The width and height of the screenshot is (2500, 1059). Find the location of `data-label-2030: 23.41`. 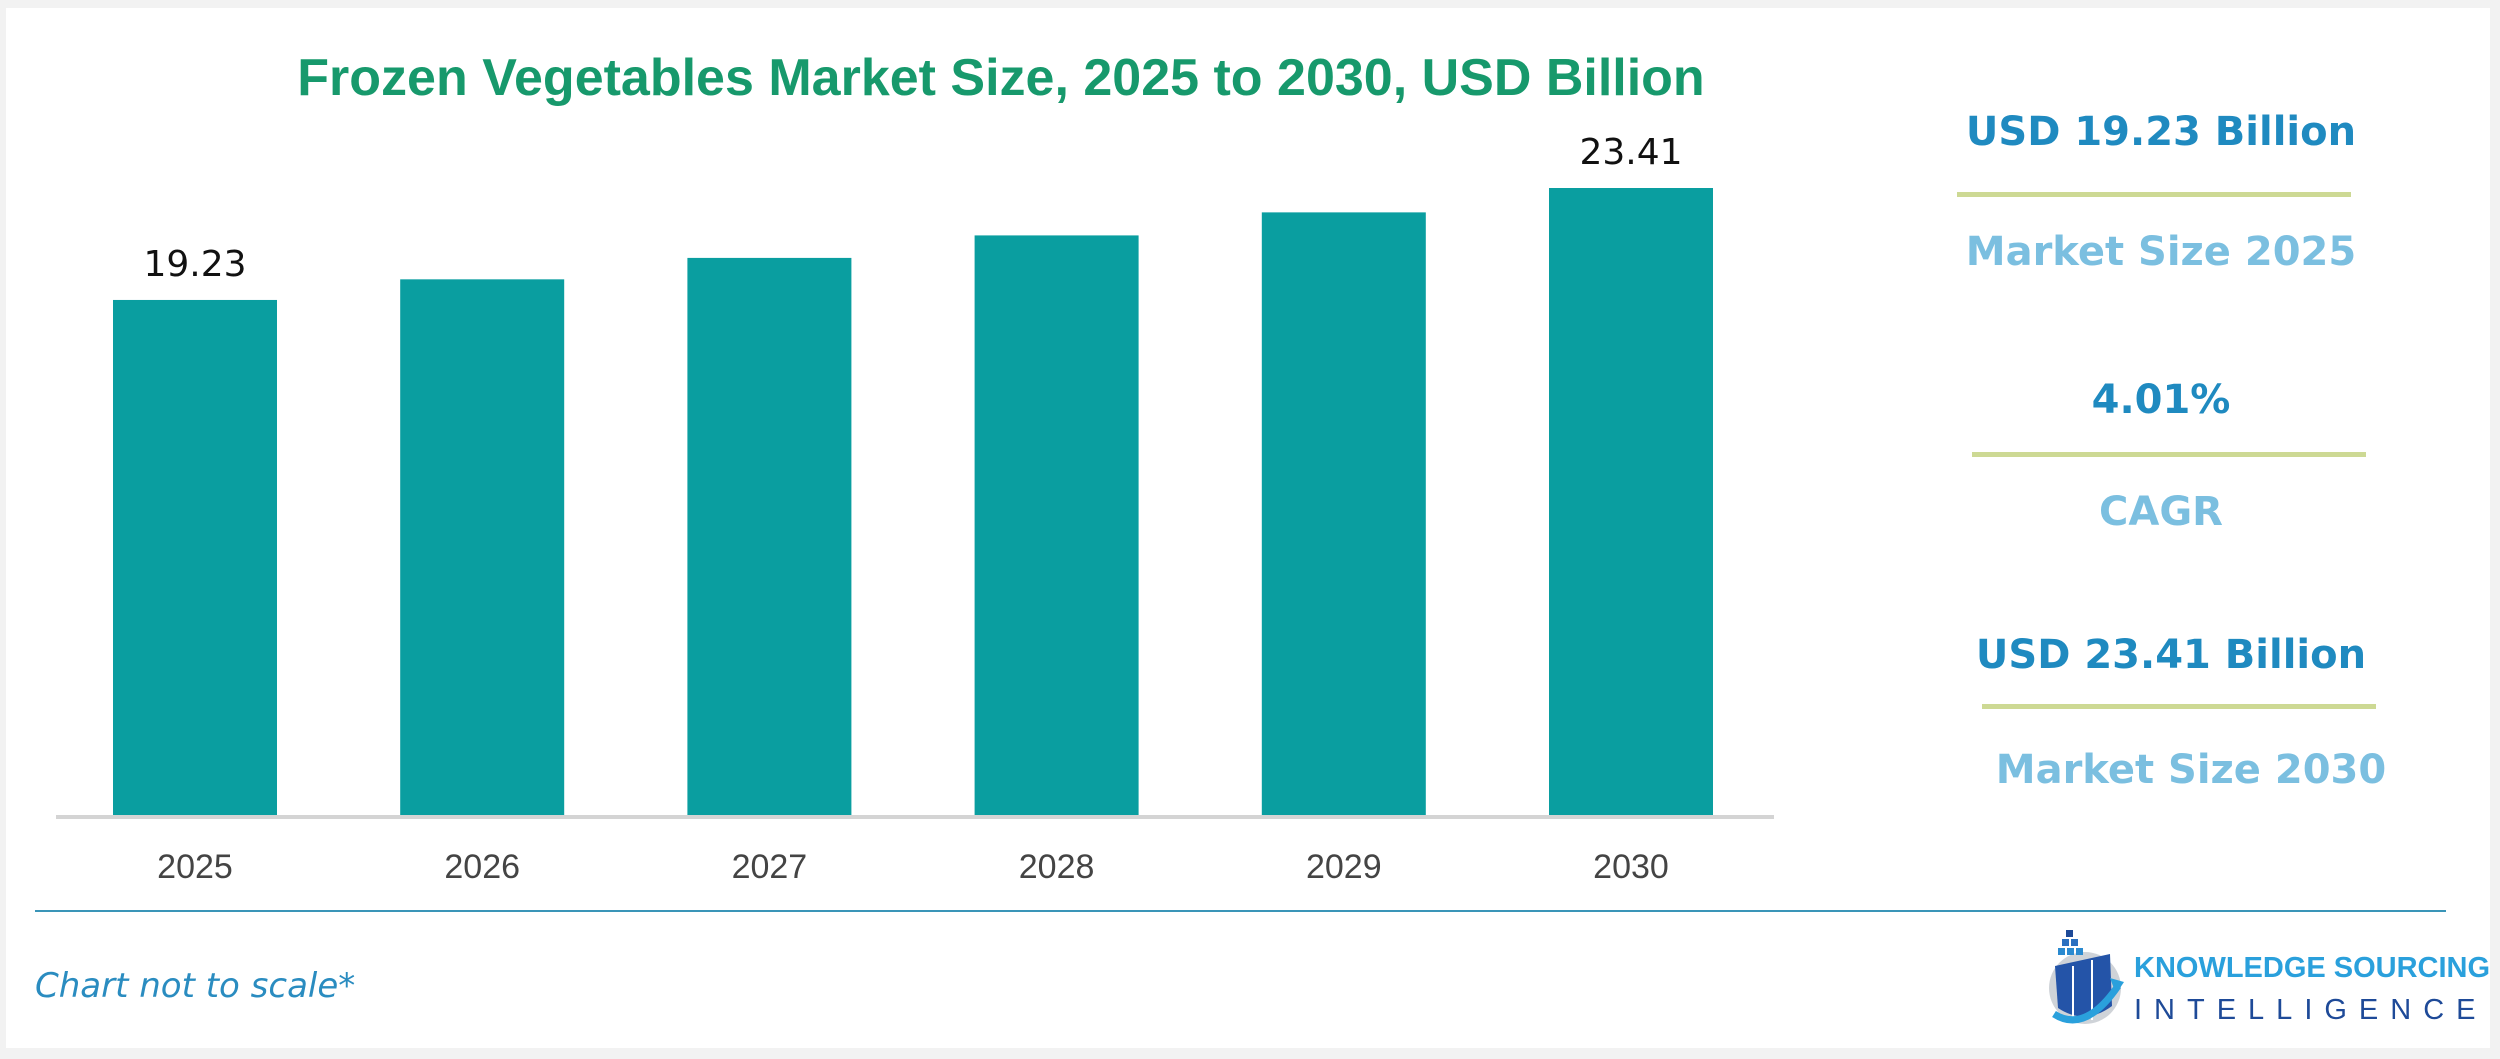

data-label-2030: 23.41 is located at coordinates (1630, 152).